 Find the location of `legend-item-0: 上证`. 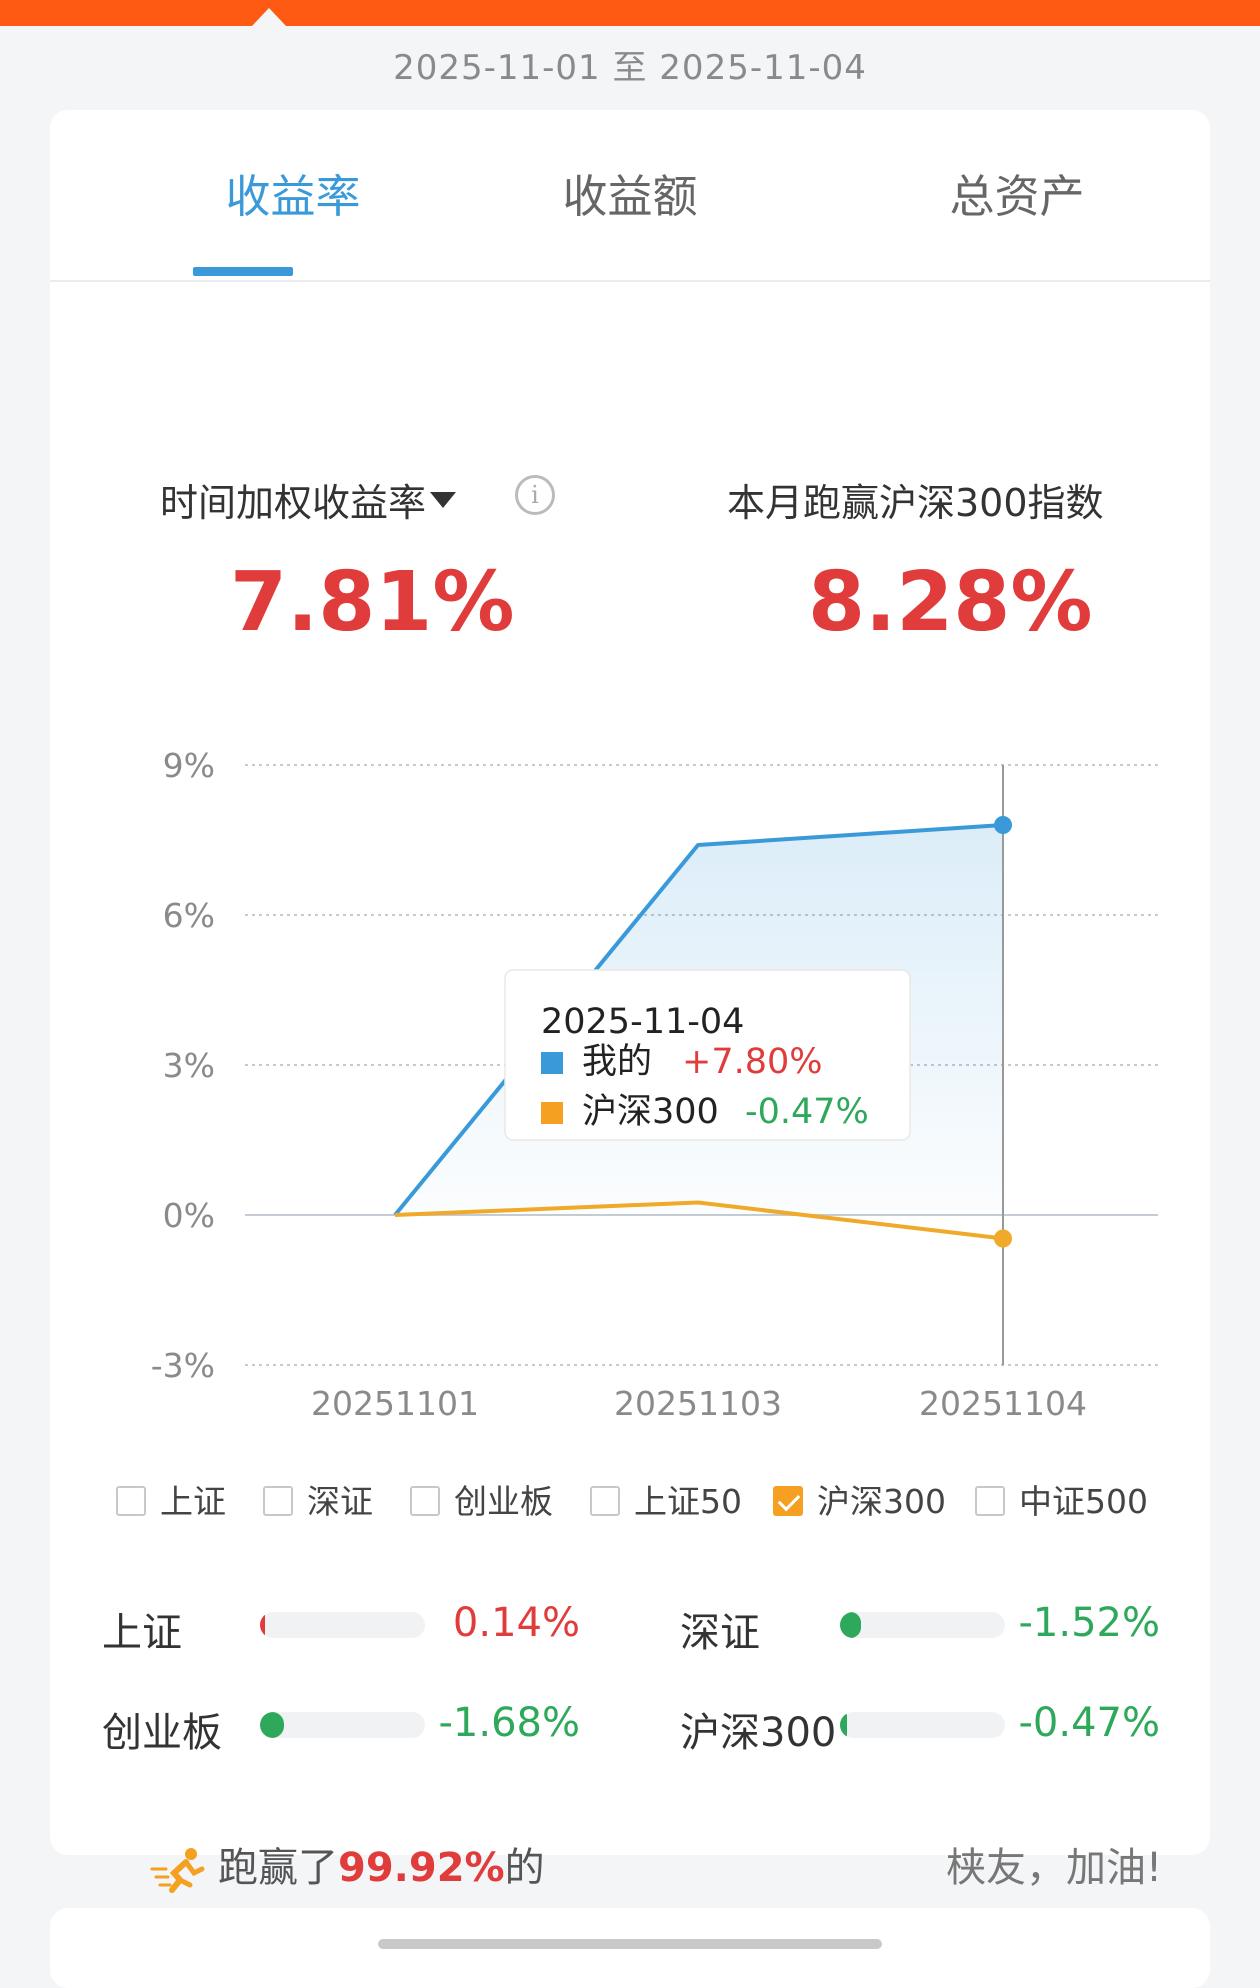

legend-item-0: 上证 is located at coordinates (171, 1499).